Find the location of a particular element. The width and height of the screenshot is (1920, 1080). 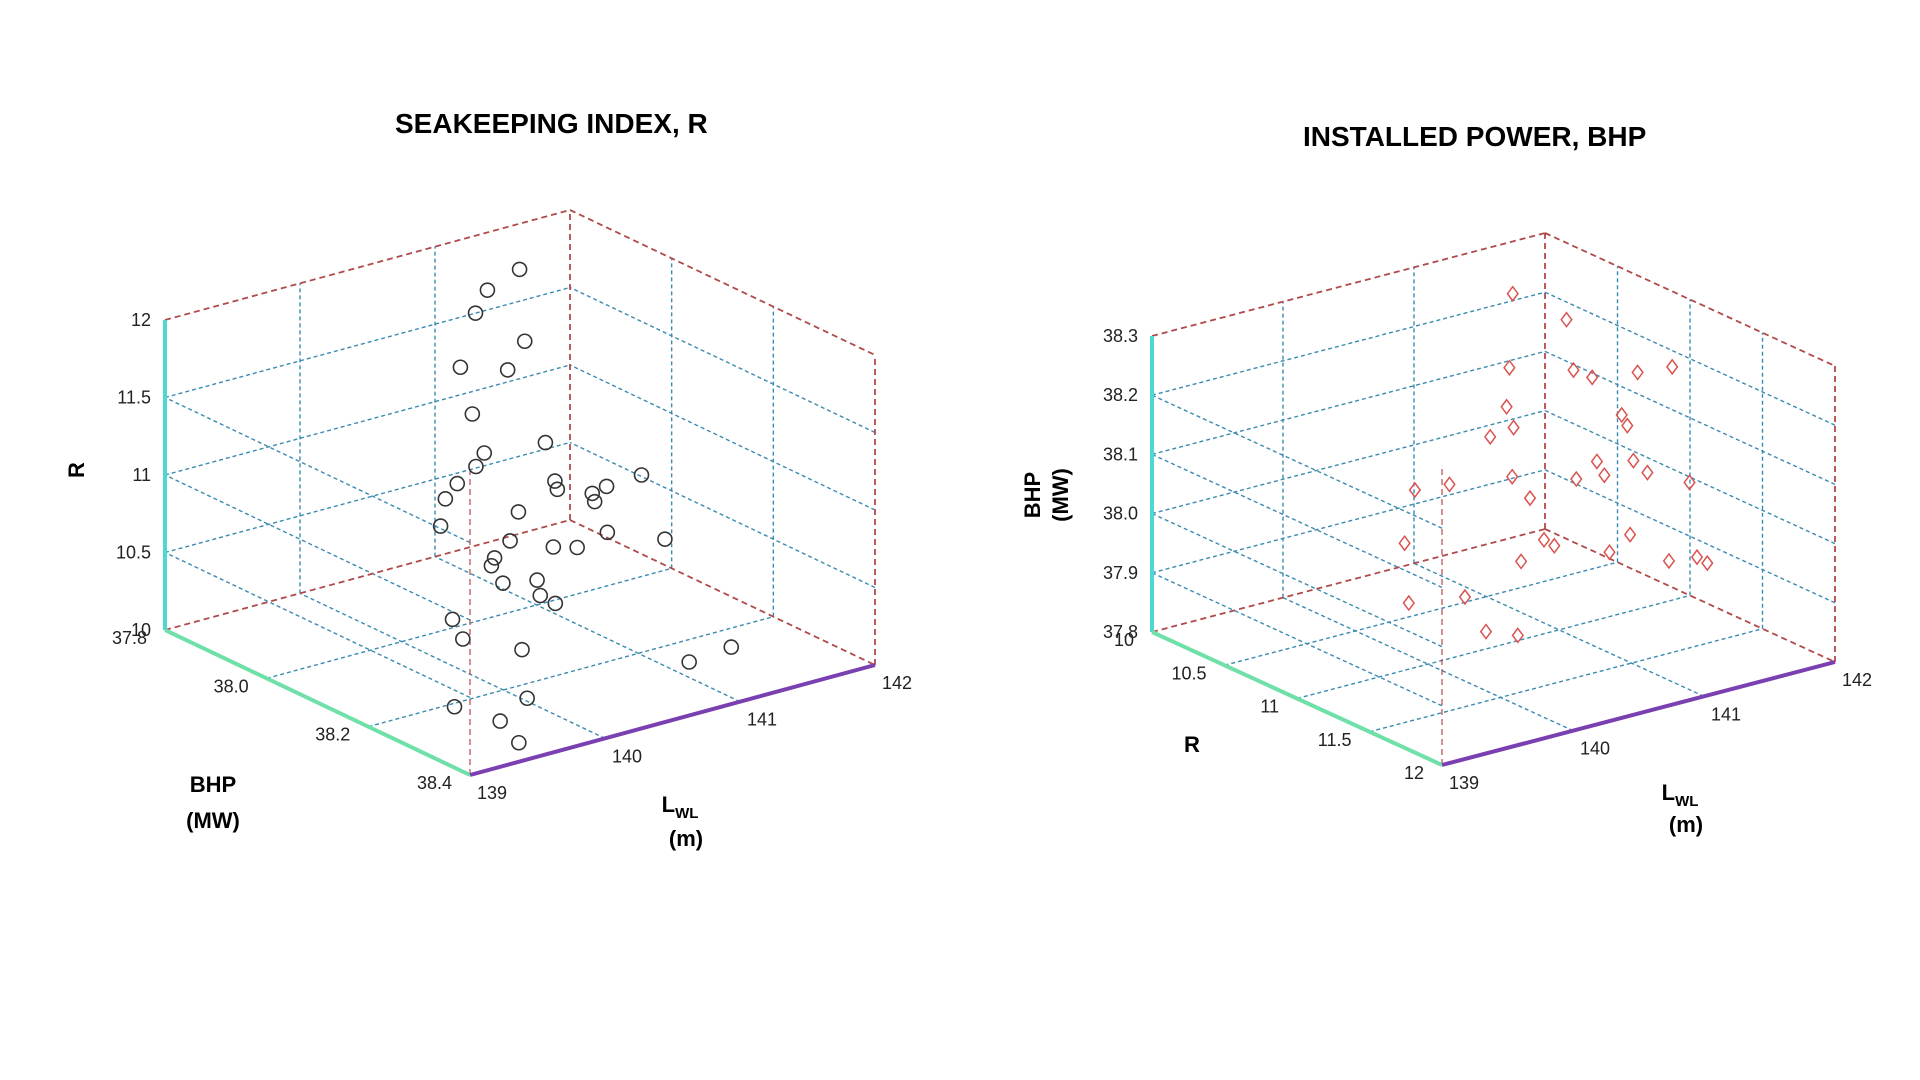

chart1-vtick-label: 38.3 is located at coordinates (1120, 336).